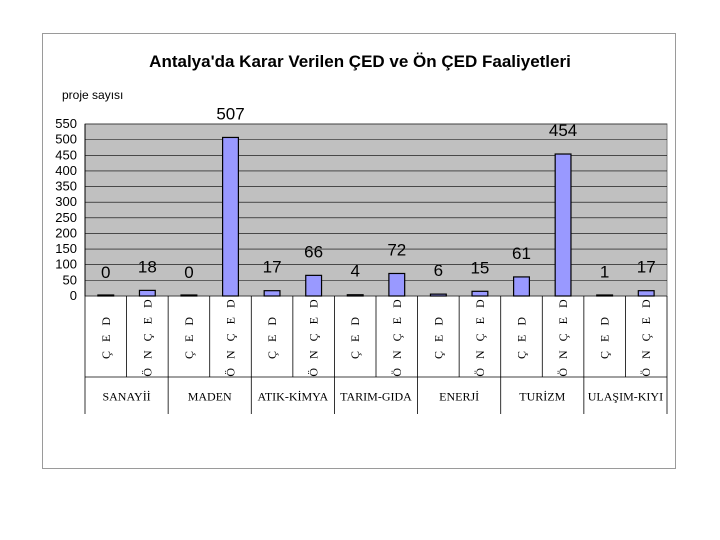  Describe the element at coordinates (604, 272) in the screenshot. I see `data-label: 1` at that location.